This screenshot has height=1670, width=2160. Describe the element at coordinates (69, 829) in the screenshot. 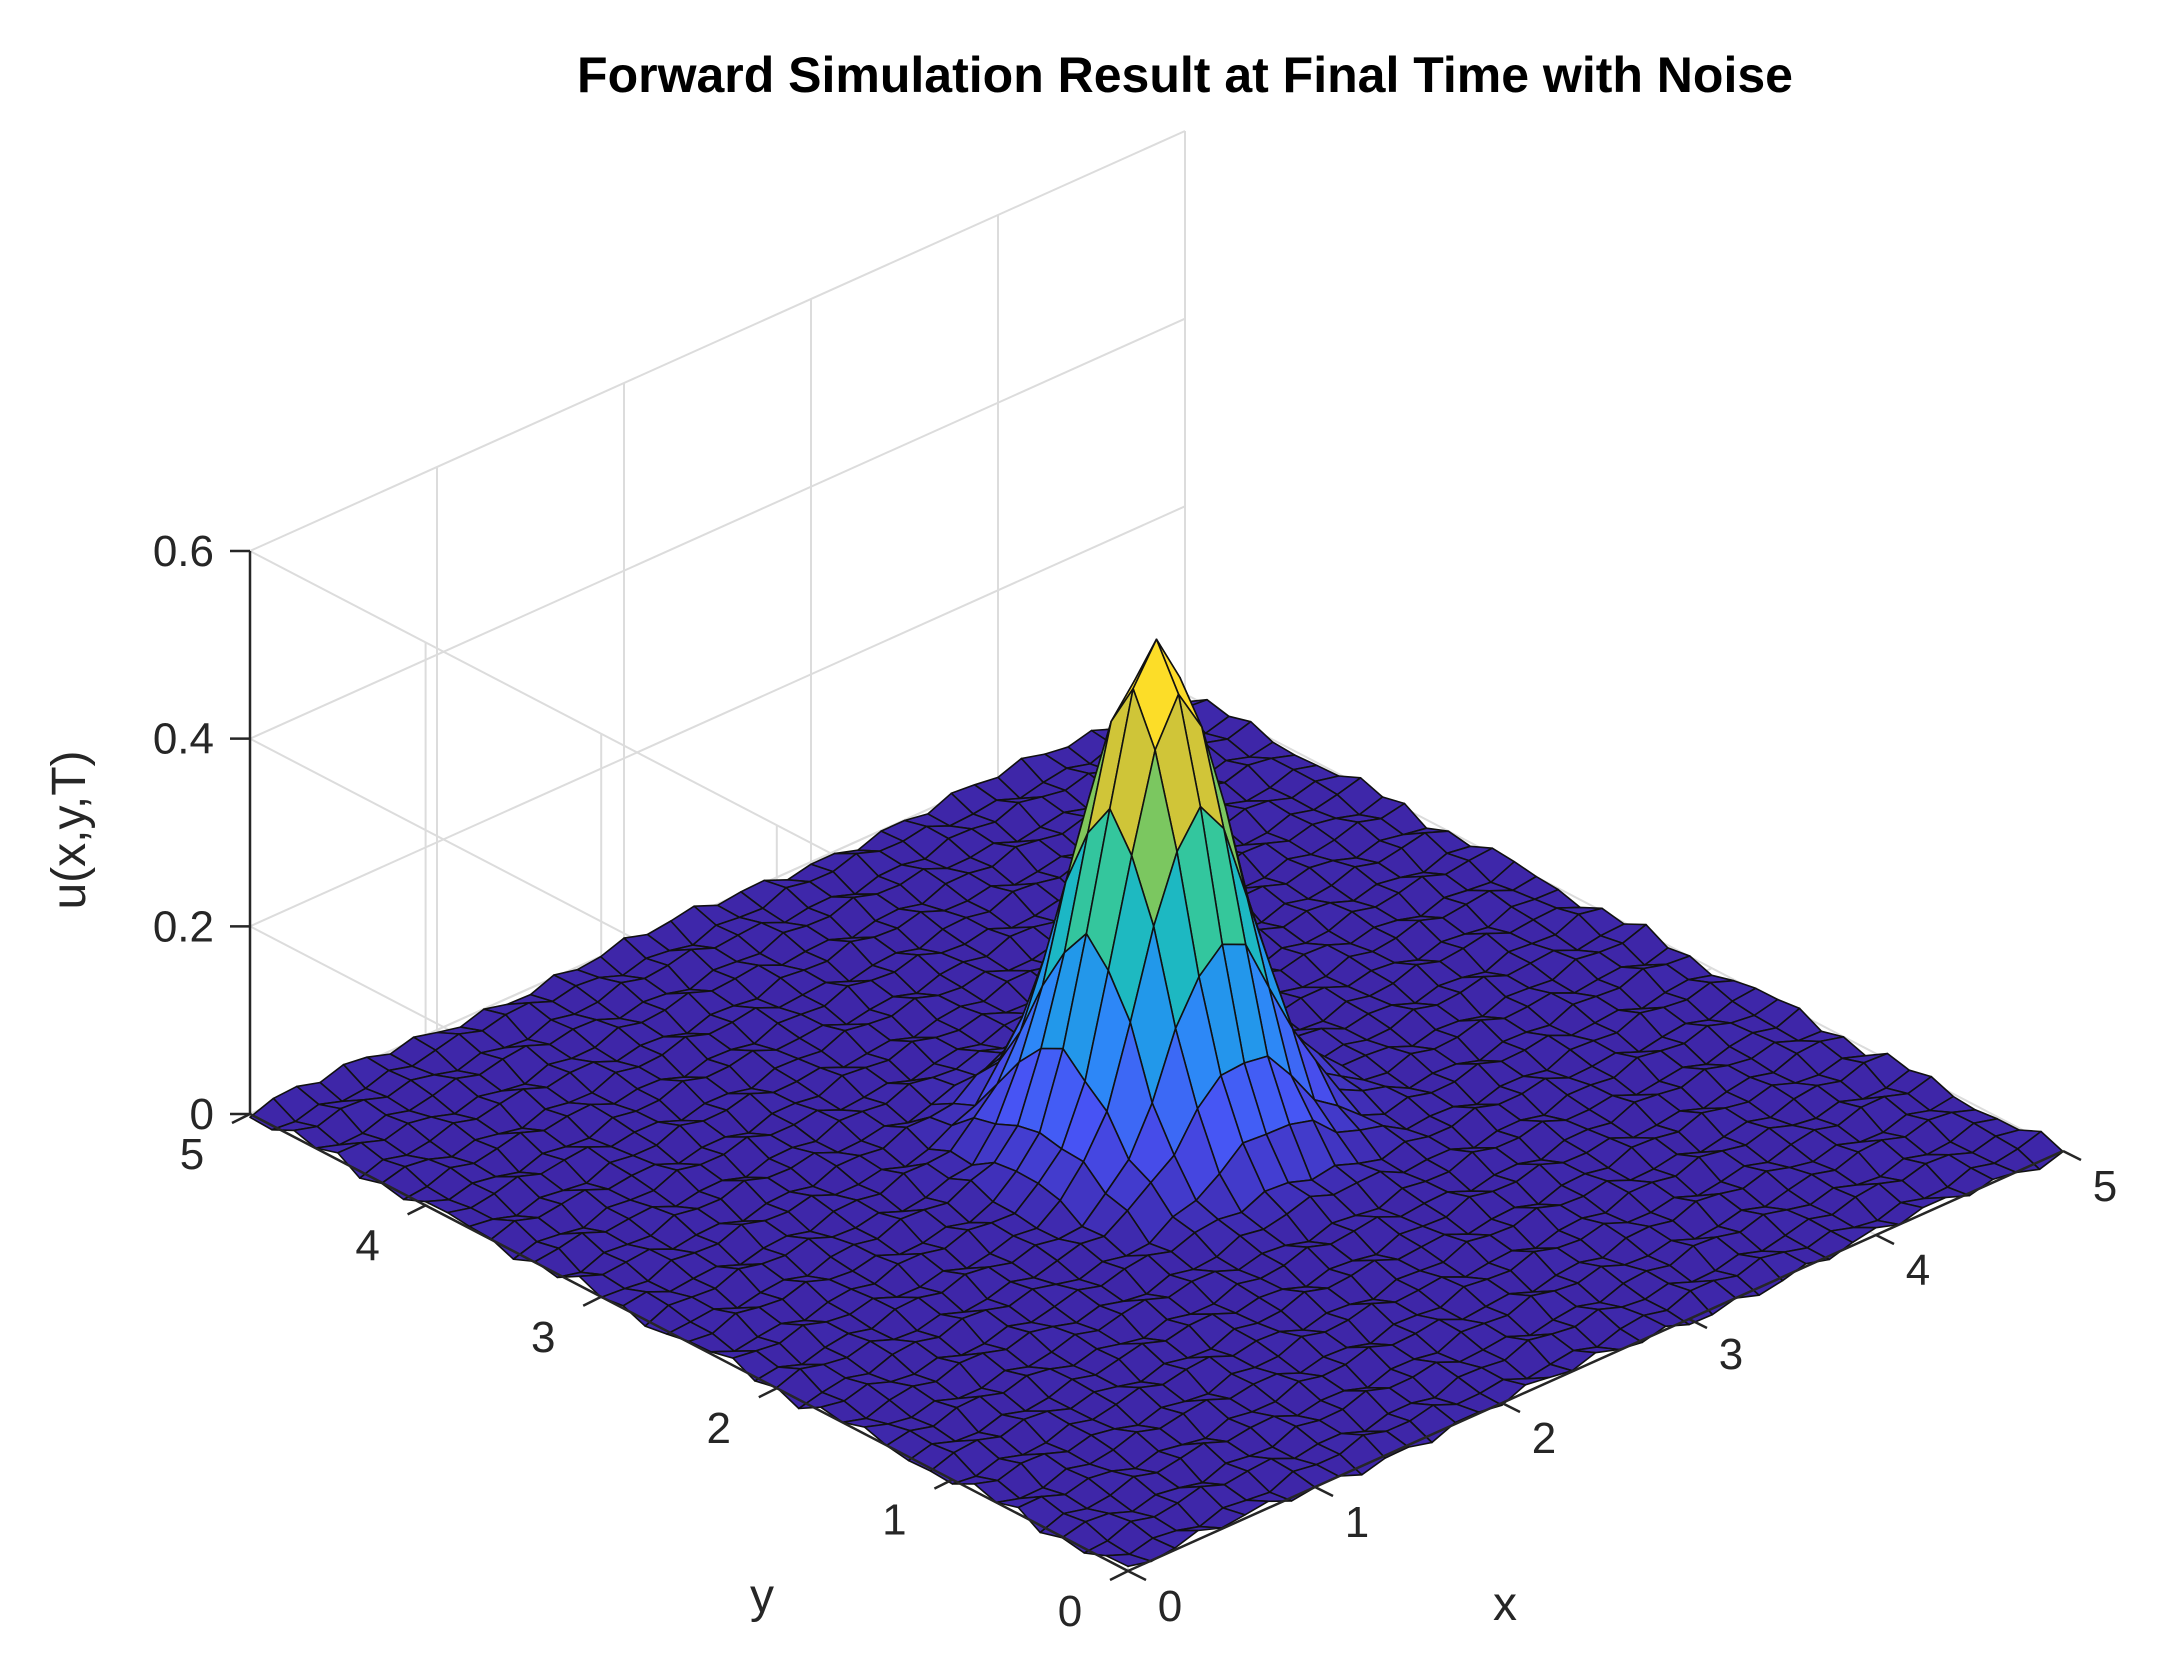

I see `z-axis-label: u(x,y,T)` at that location.